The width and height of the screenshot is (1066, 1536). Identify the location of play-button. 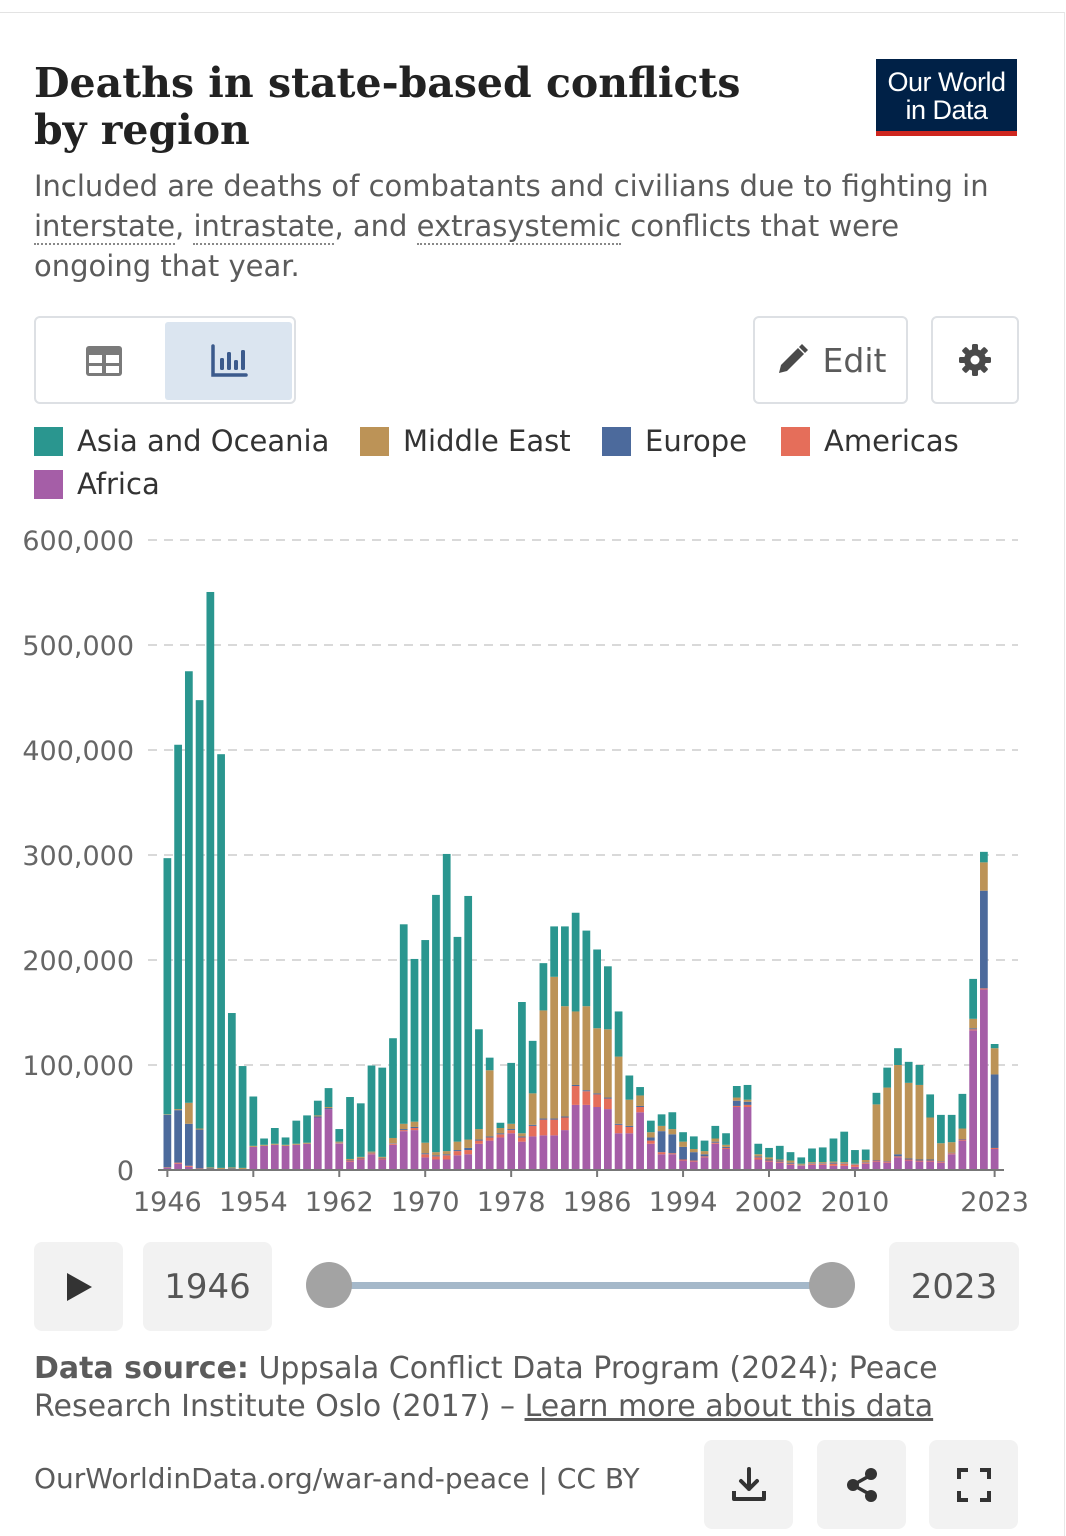
(78, 1286).